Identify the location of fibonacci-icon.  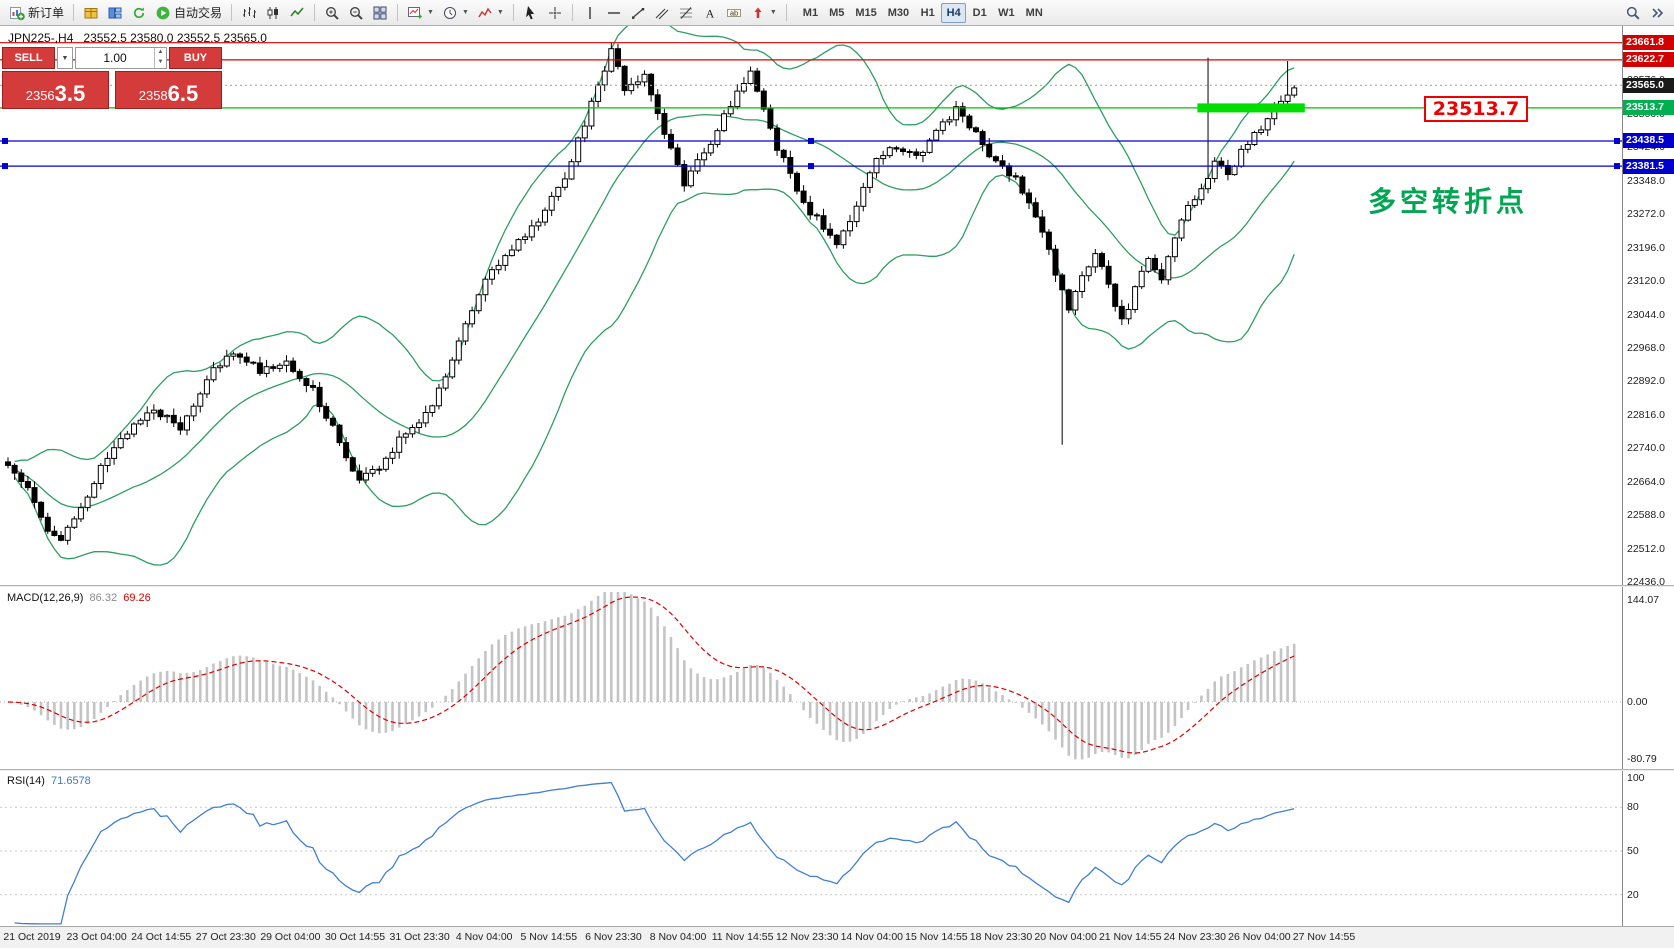
(685, 12).